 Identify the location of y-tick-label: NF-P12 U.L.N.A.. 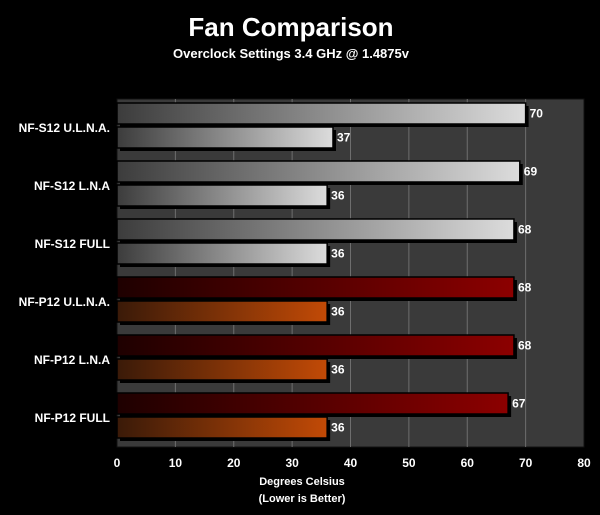
(64, 302).